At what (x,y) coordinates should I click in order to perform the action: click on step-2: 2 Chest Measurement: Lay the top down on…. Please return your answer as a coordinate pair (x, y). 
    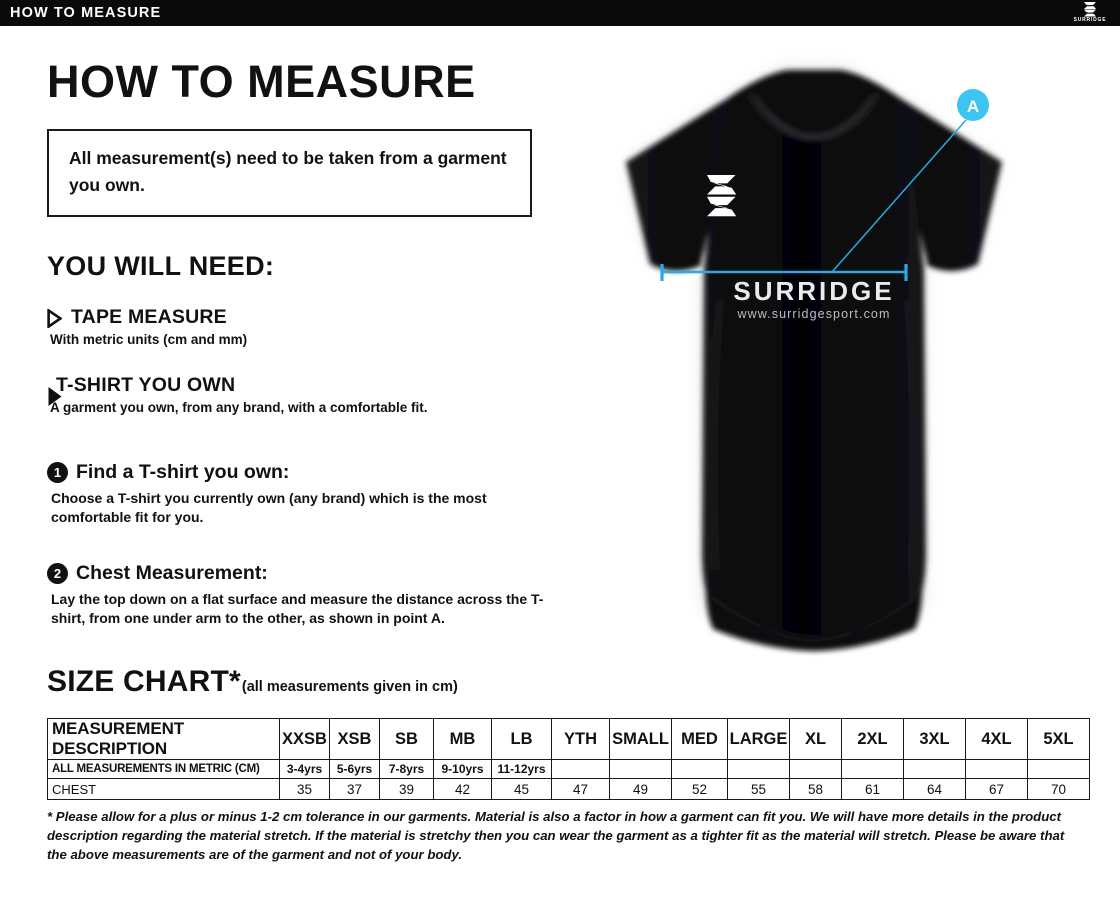
    Looking at the image, I should click on (307, 594).